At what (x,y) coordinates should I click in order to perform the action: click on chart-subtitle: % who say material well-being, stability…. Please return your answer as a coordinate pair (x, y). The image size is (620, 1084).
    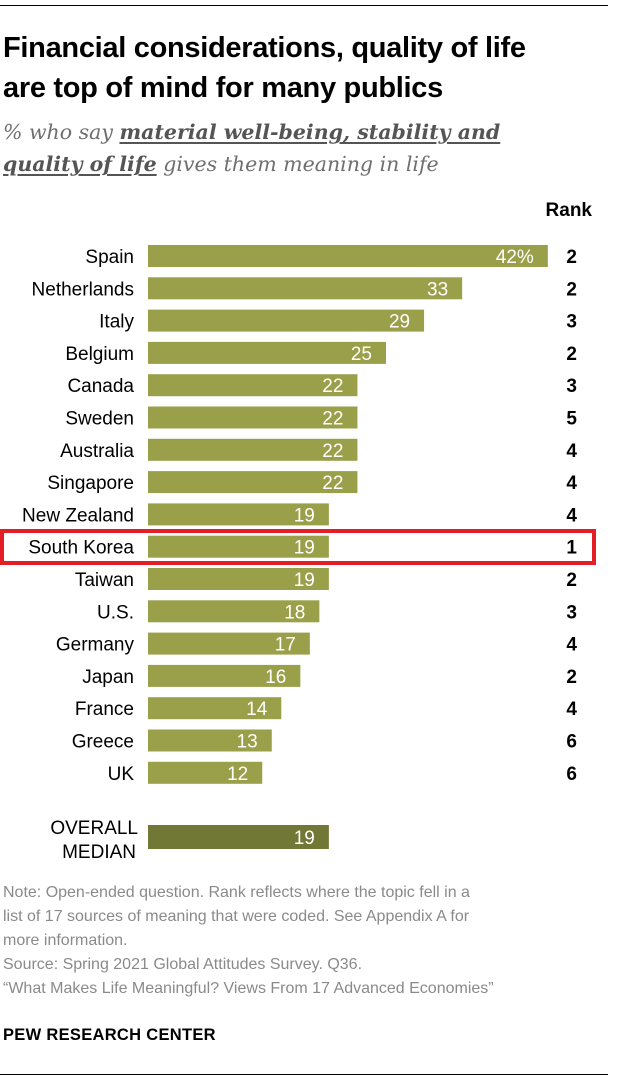
    Looking at the image, I should click on (303, 148).